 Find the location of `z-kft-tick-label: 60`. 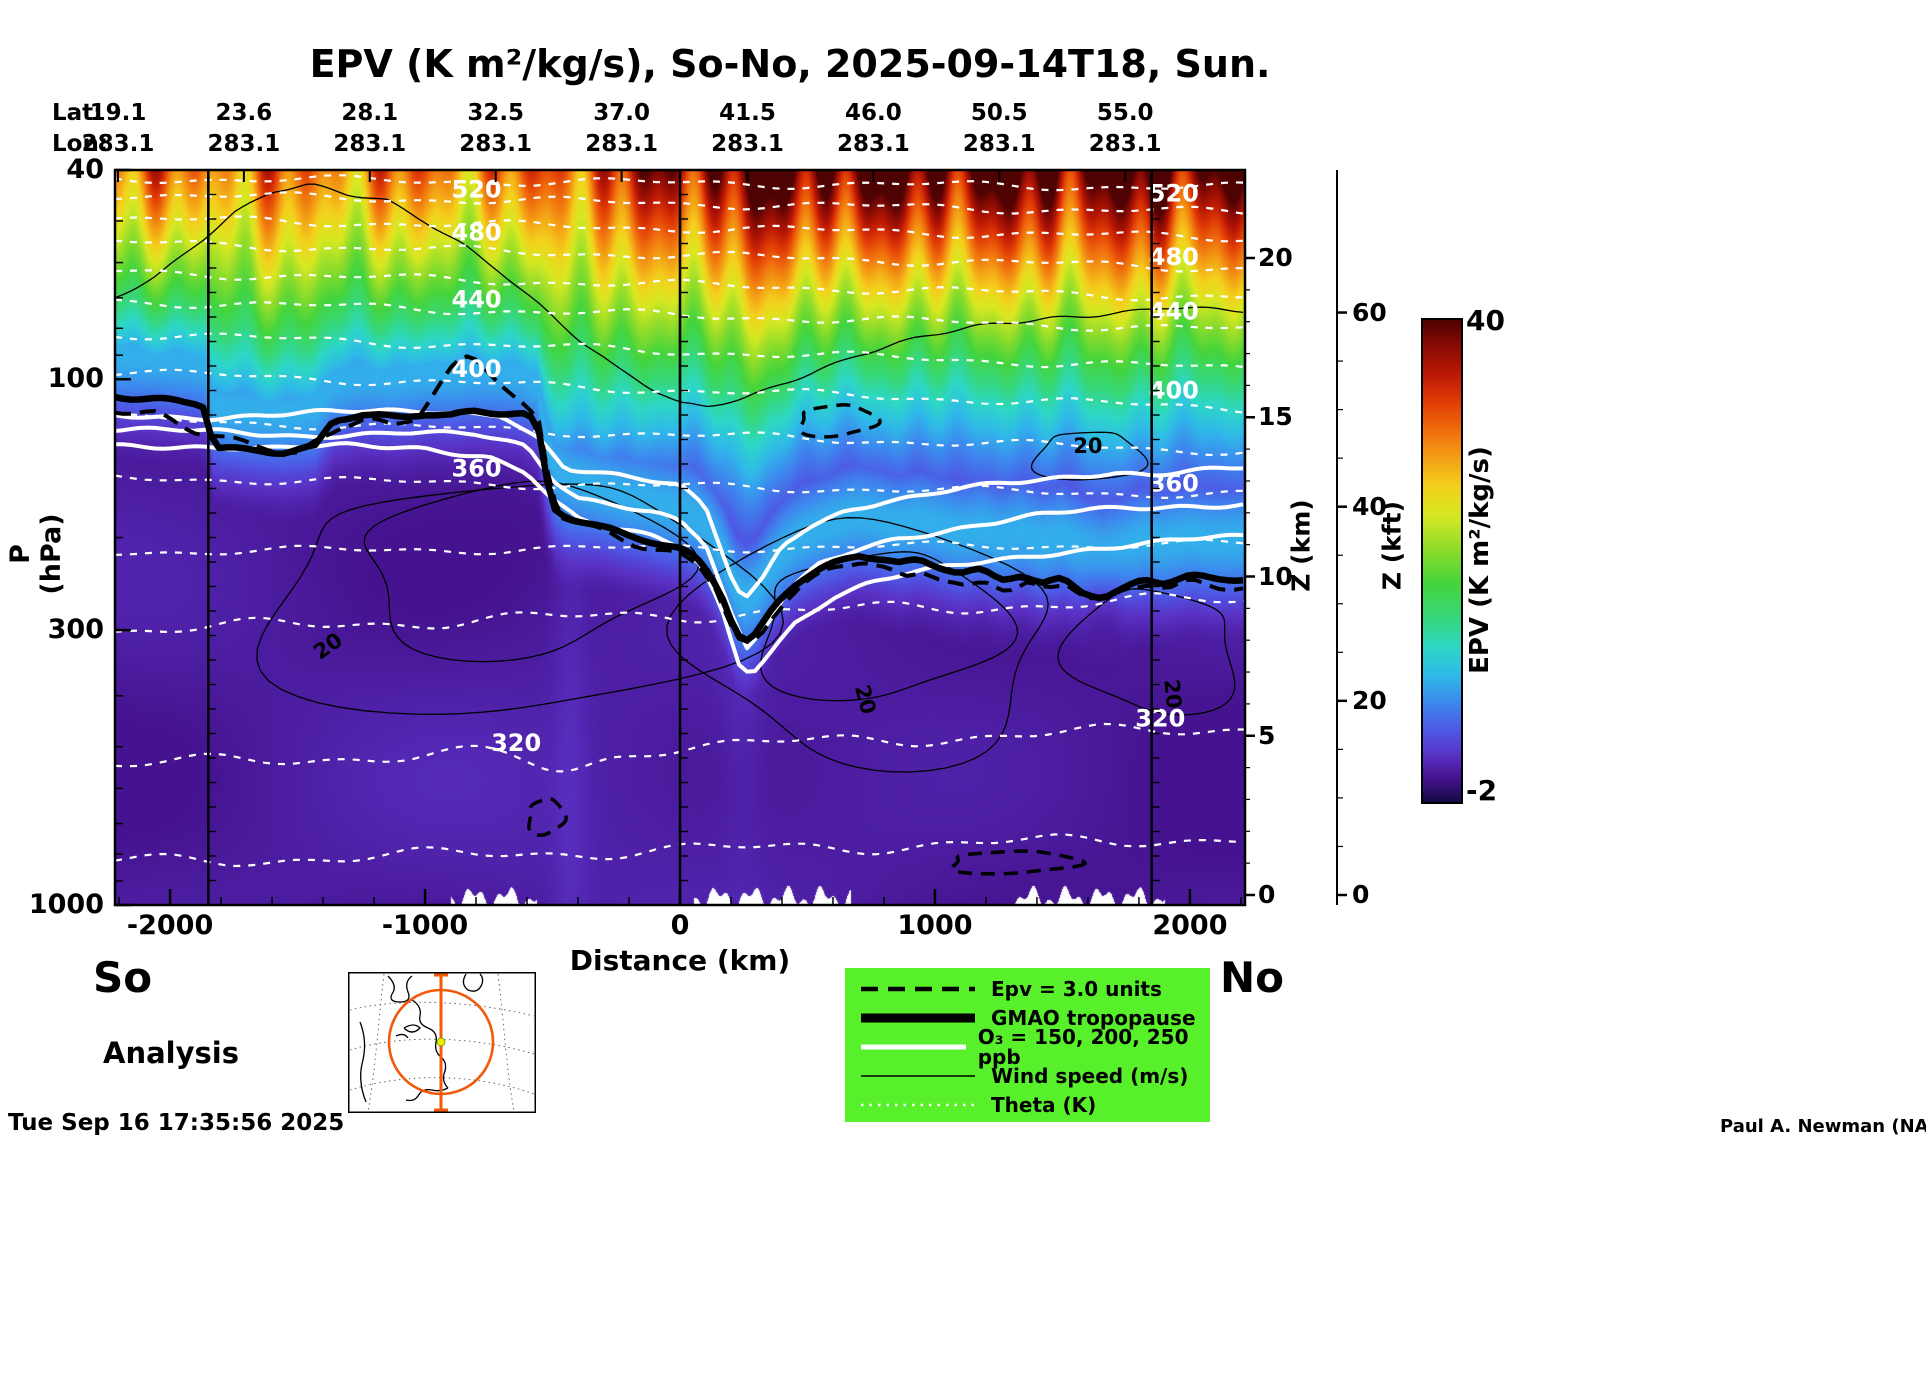

z-kft-tick-label: 60 is located at coordinates (1369, 312).